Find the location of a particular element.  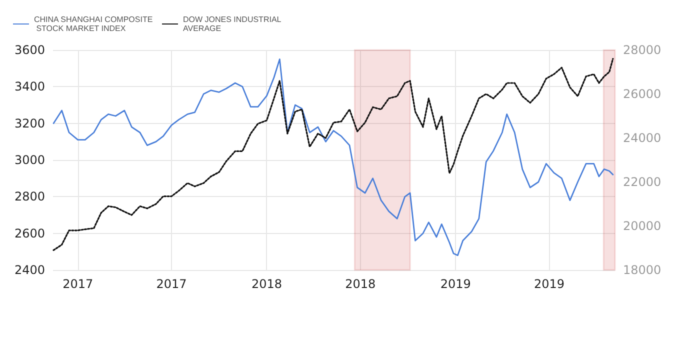

y2-tick-label: 26000 is located at coordinates (642, 94).